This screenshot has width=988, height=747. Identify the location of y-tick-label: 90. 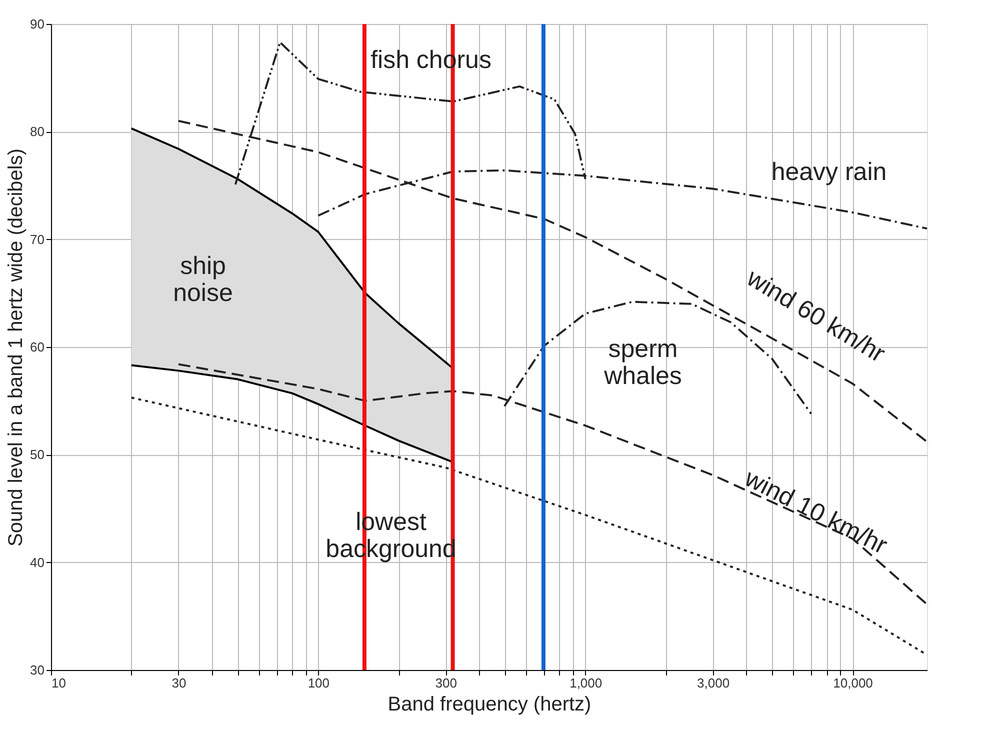
(37, 24).